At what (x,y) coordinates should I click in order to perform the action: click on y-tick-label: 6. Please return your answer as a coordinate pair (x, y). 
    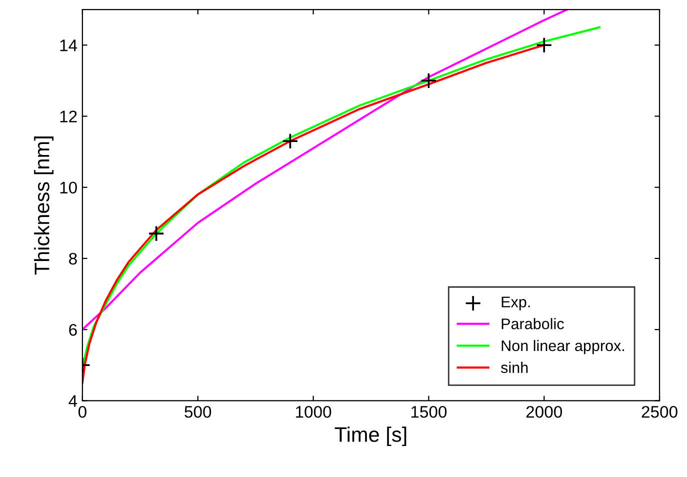
    Looking at the image, I should click on (73, 330).